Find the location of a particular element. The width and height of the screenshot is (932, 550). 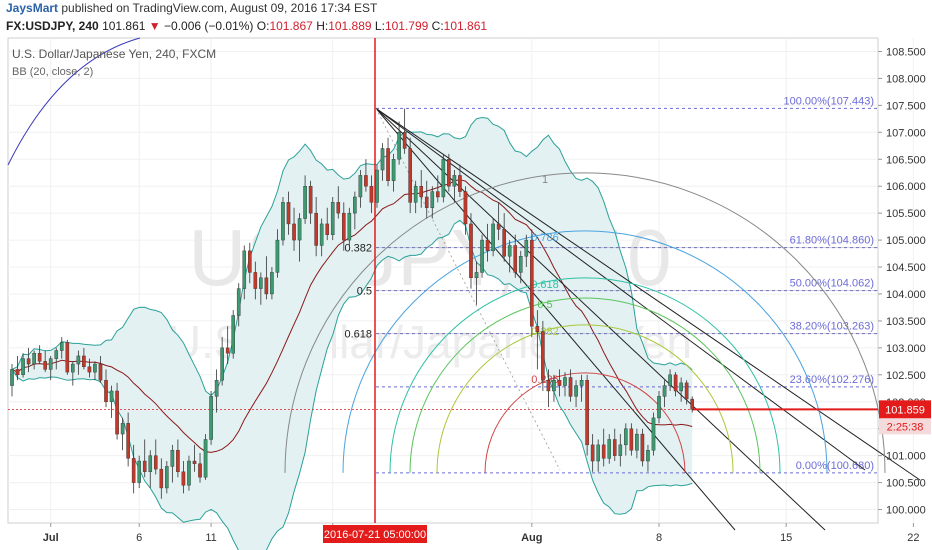

last-price-tag is located at coordinates (905, 409).